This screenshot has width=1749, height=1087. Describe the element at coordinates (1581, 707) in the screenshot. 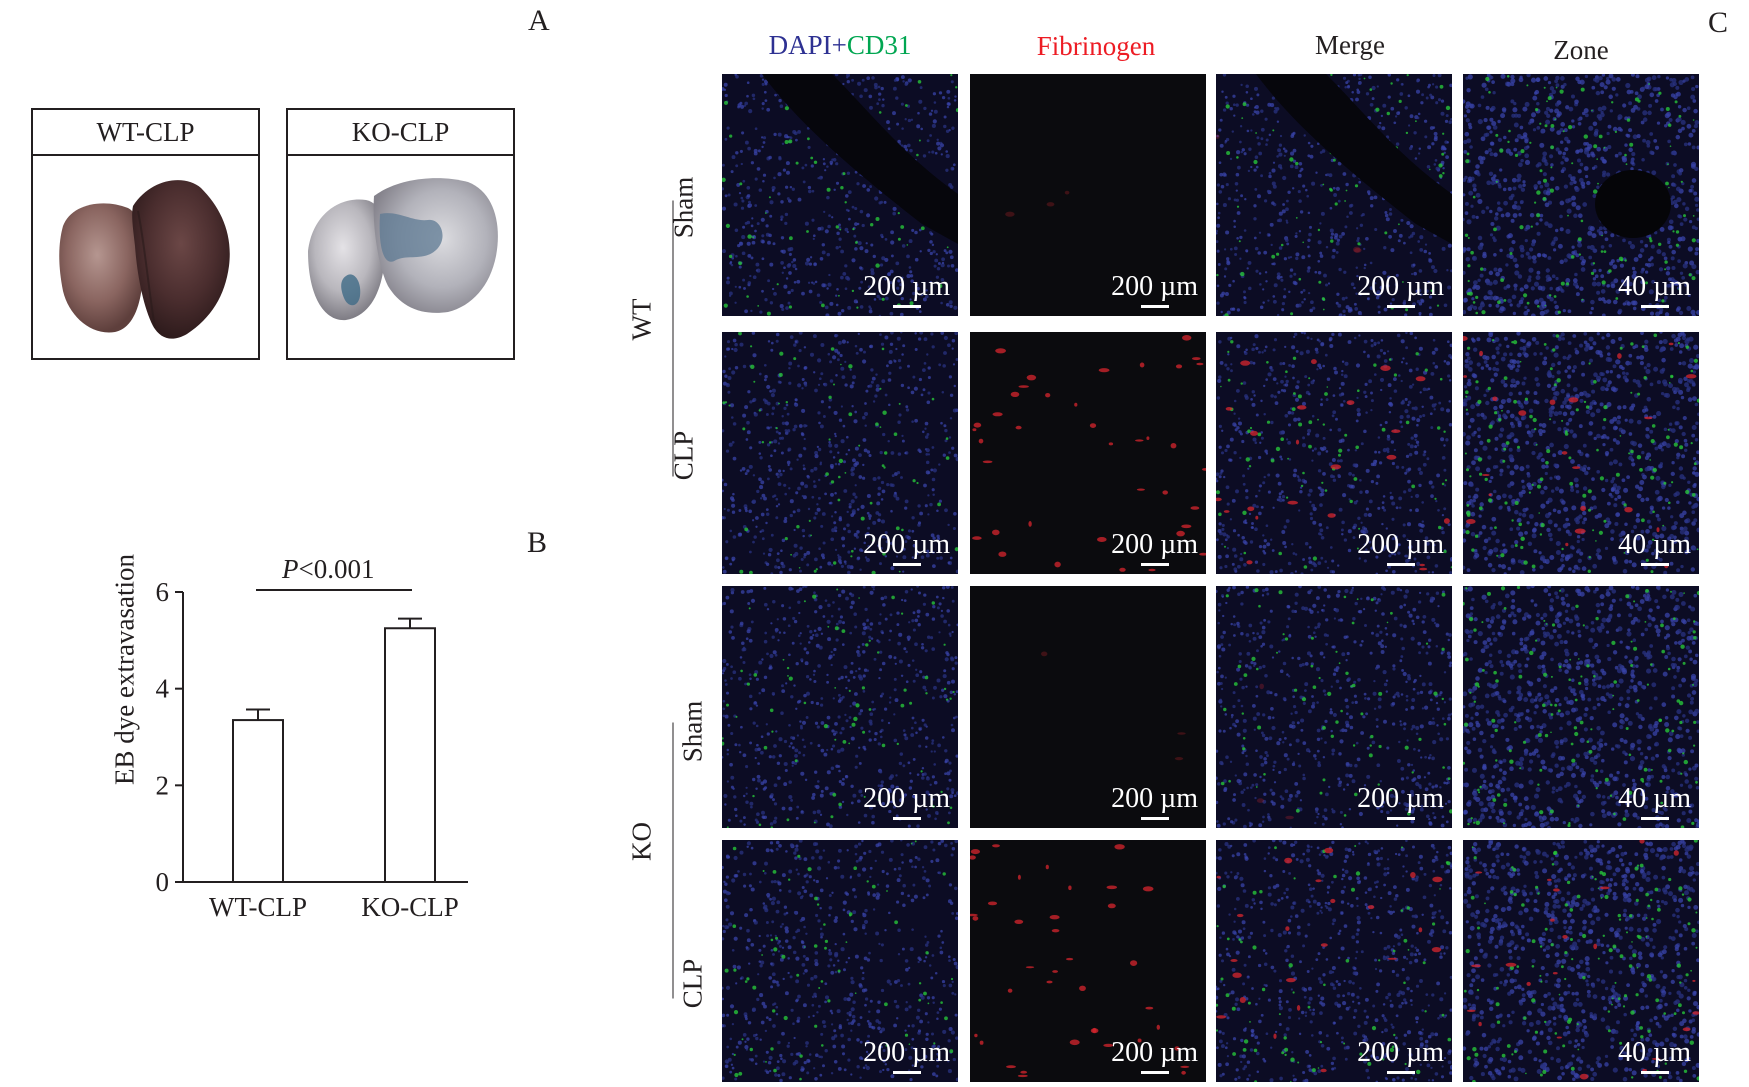

I see `micrograph-ko-sham-zone: 40 µm` at that location.